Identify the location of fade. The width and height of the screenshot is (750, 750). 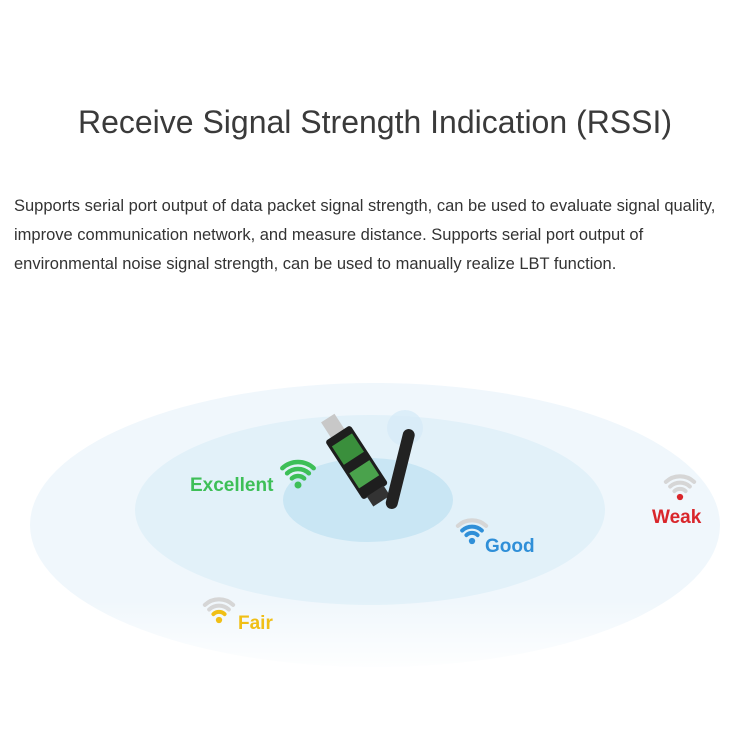
(375, 637).